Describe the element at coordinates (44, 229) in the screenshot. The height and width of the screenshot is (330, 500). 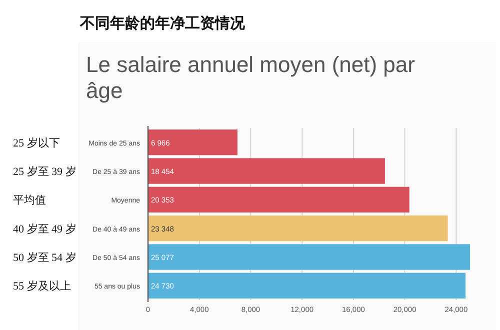
I see `text: 40 岁至 49 岁` at that location.